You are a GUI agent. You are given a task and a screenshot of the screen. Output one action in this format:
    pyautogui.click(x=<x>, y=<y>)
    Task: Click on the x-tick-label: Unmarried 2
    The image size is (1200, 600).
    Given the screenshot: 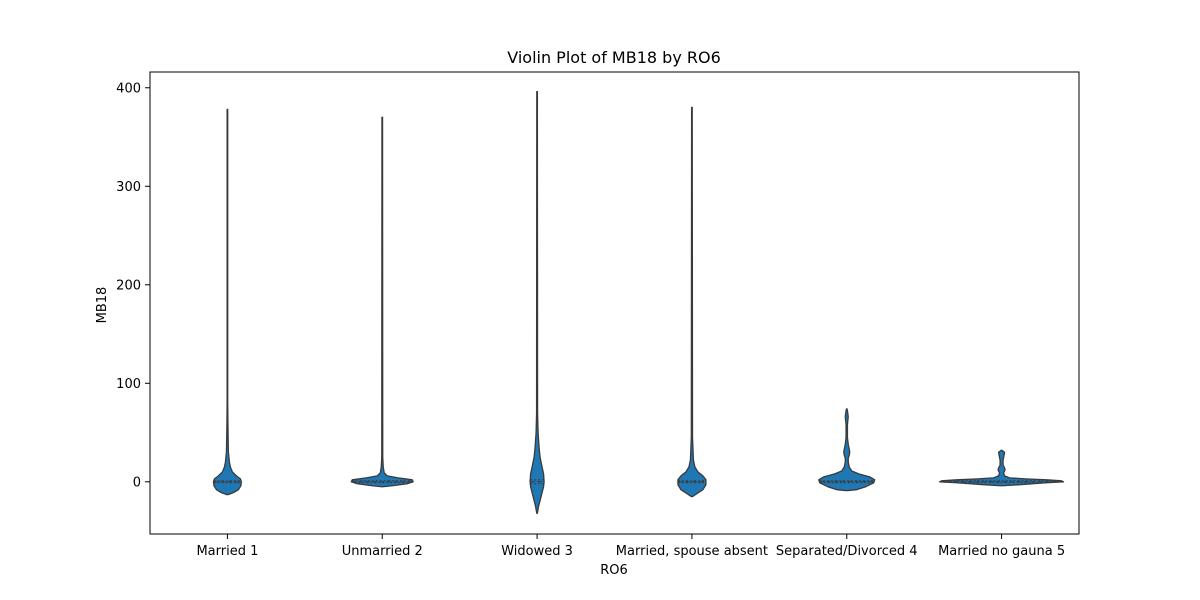 What is the action you would take?
    pyautogui.click(x=382, y=551)
    